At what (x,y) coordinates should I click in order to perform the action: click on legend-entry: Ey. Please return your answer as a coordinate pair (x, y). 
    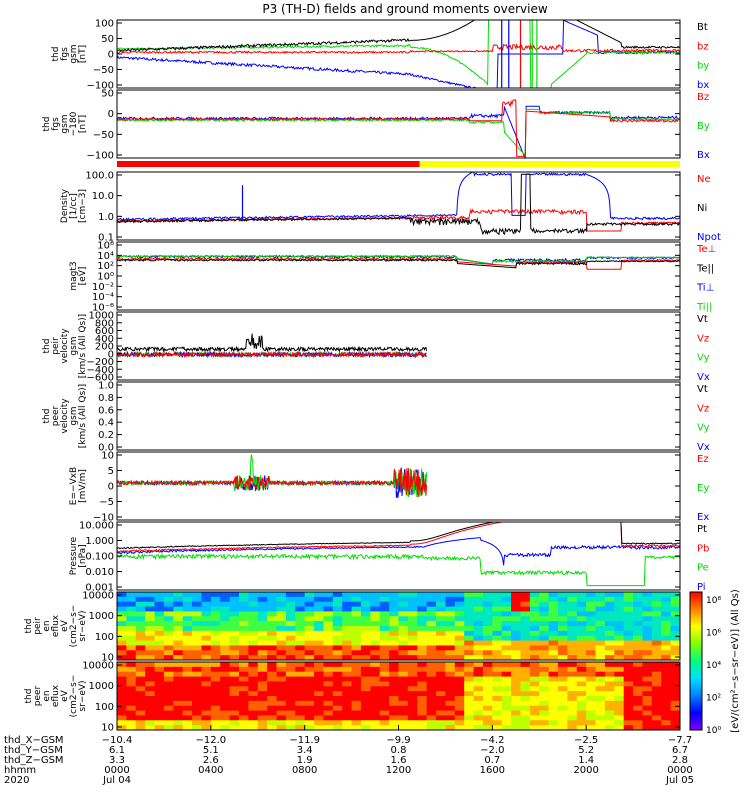
    Looking at the image, I should click on (703, 488).